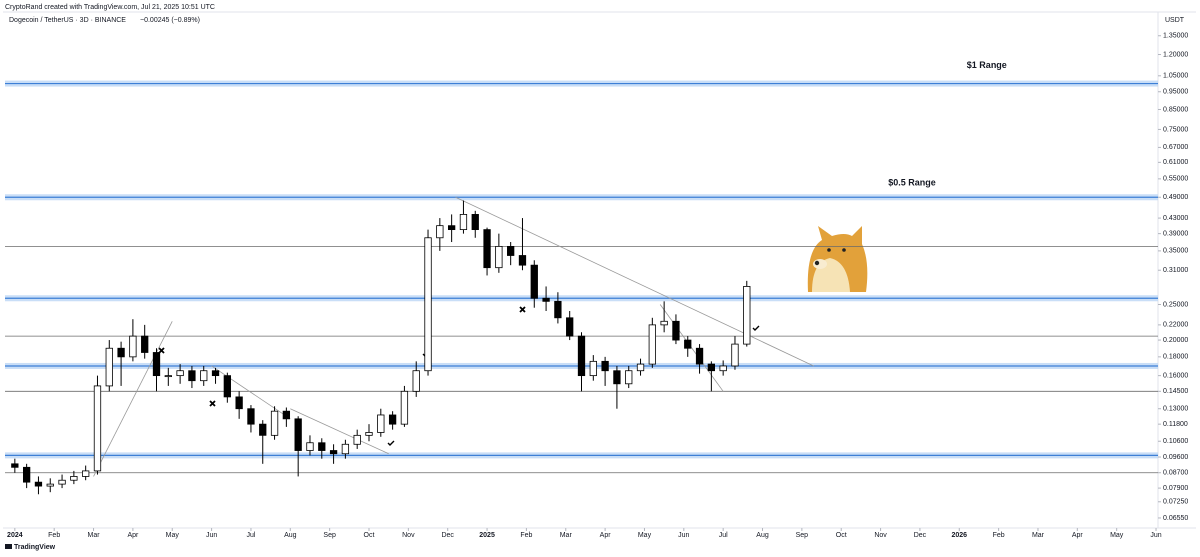  What do you see at coordinates (408, 535) in the screenshot?
I see `x-tick-label: Nov` at bounding box center [408, 535].